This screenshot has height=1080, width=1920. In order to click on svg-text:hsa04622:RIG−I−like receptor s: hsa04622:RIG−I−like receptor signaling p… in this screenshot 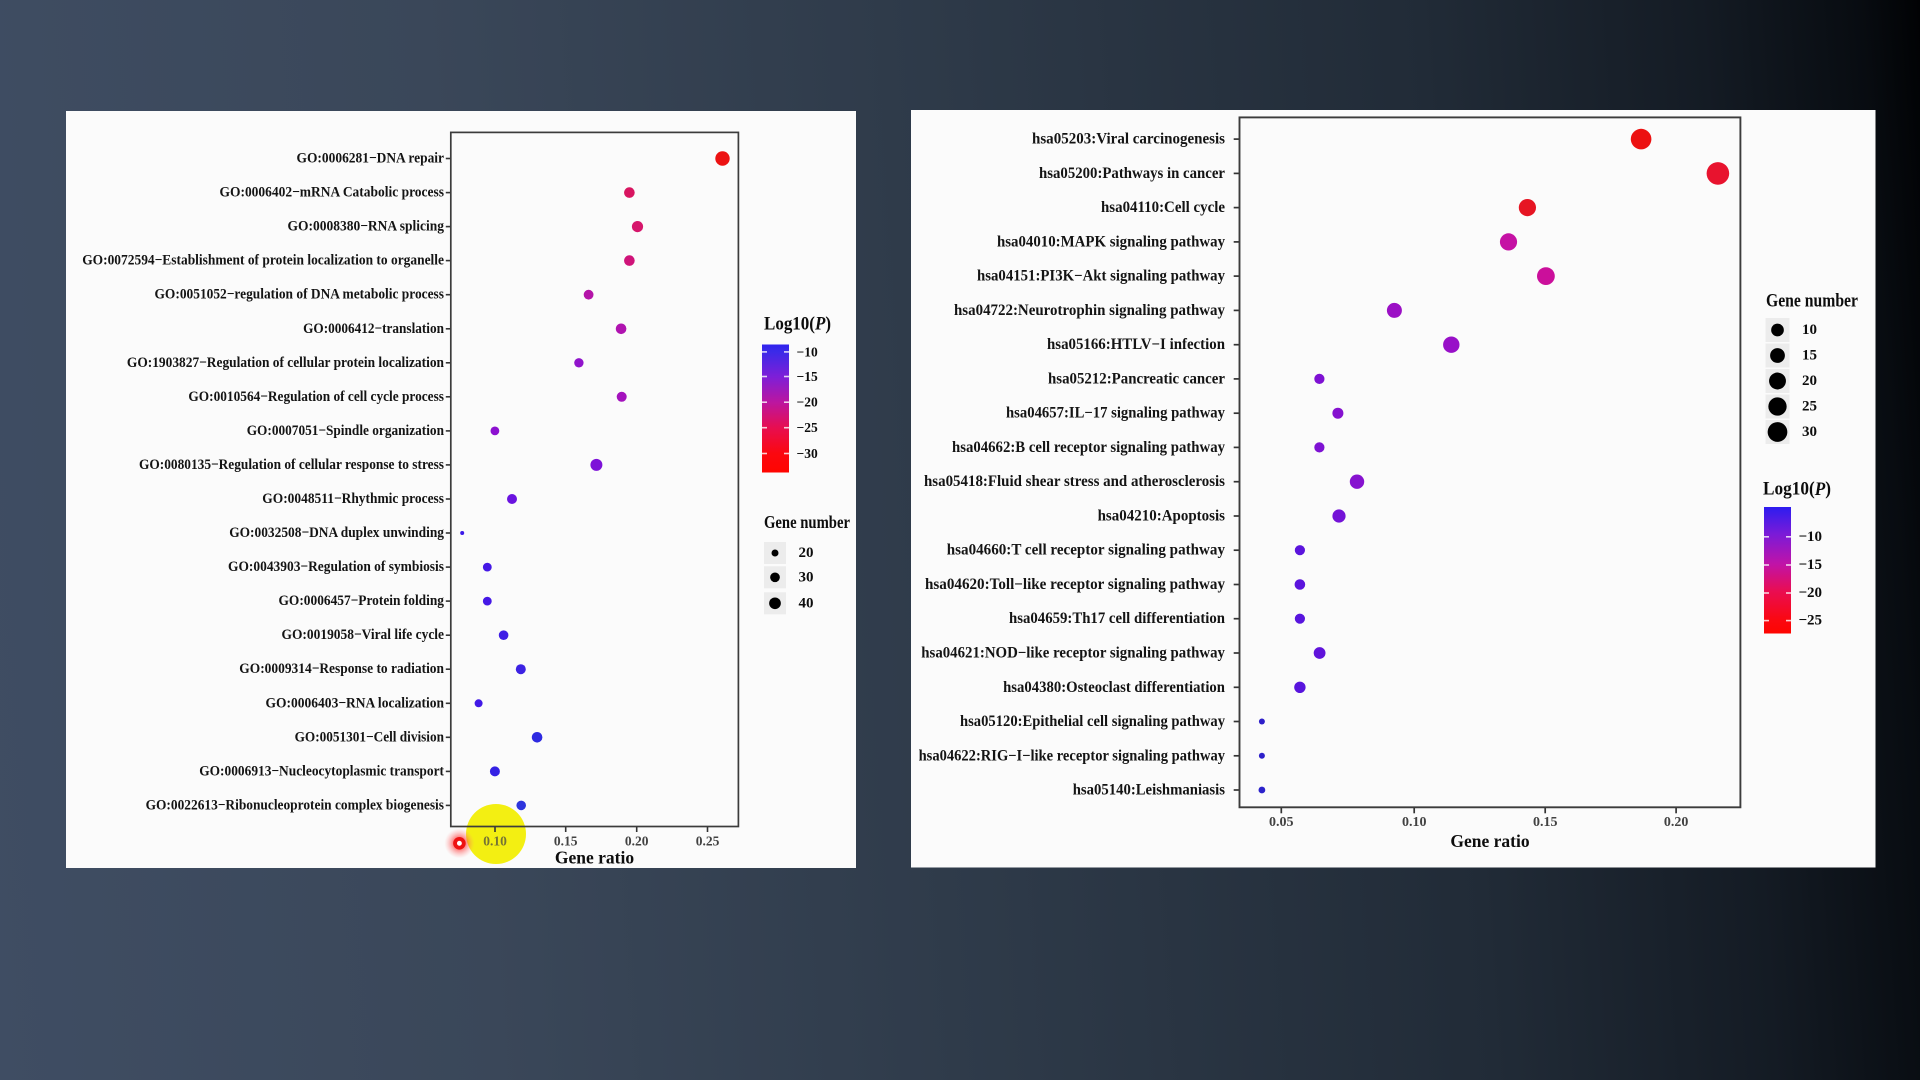, I will do `click(1072, 755)`.